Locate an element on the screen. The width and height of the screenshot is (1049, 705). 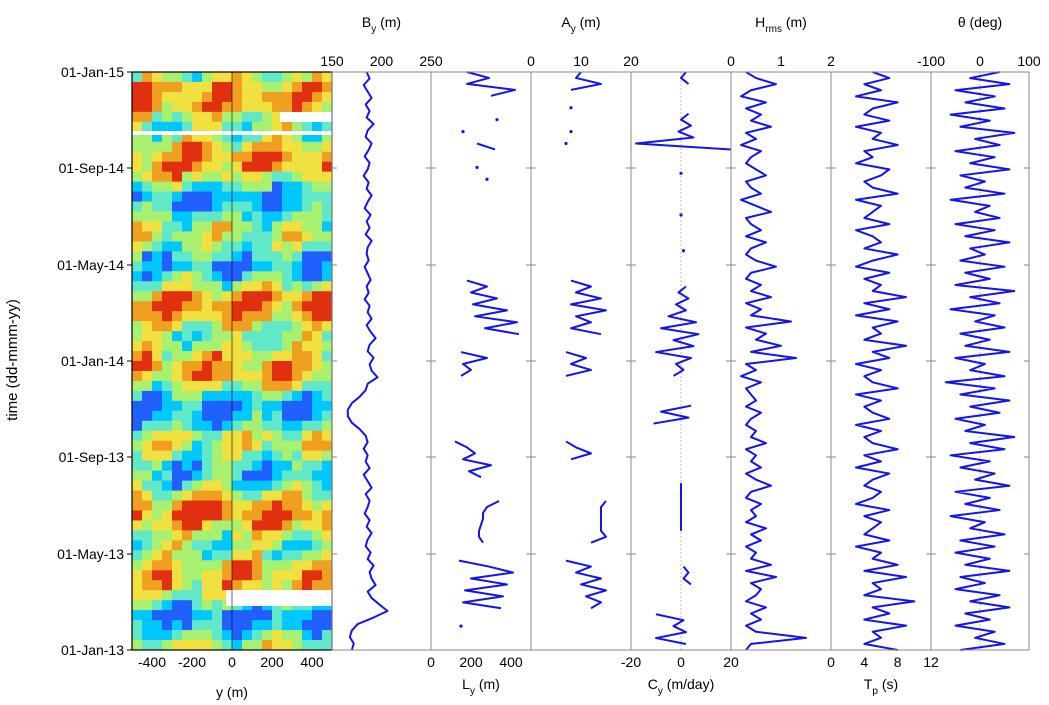
series-point is located at coordinates (683, 251).